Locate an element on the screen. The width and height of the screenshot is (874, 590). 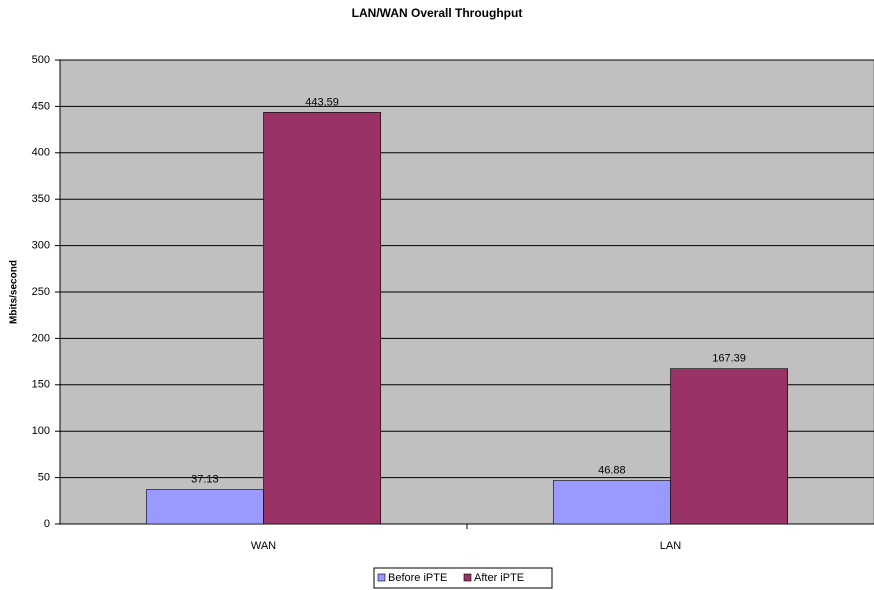
y-tick-label: 300 is located at coordinates (41, 246).